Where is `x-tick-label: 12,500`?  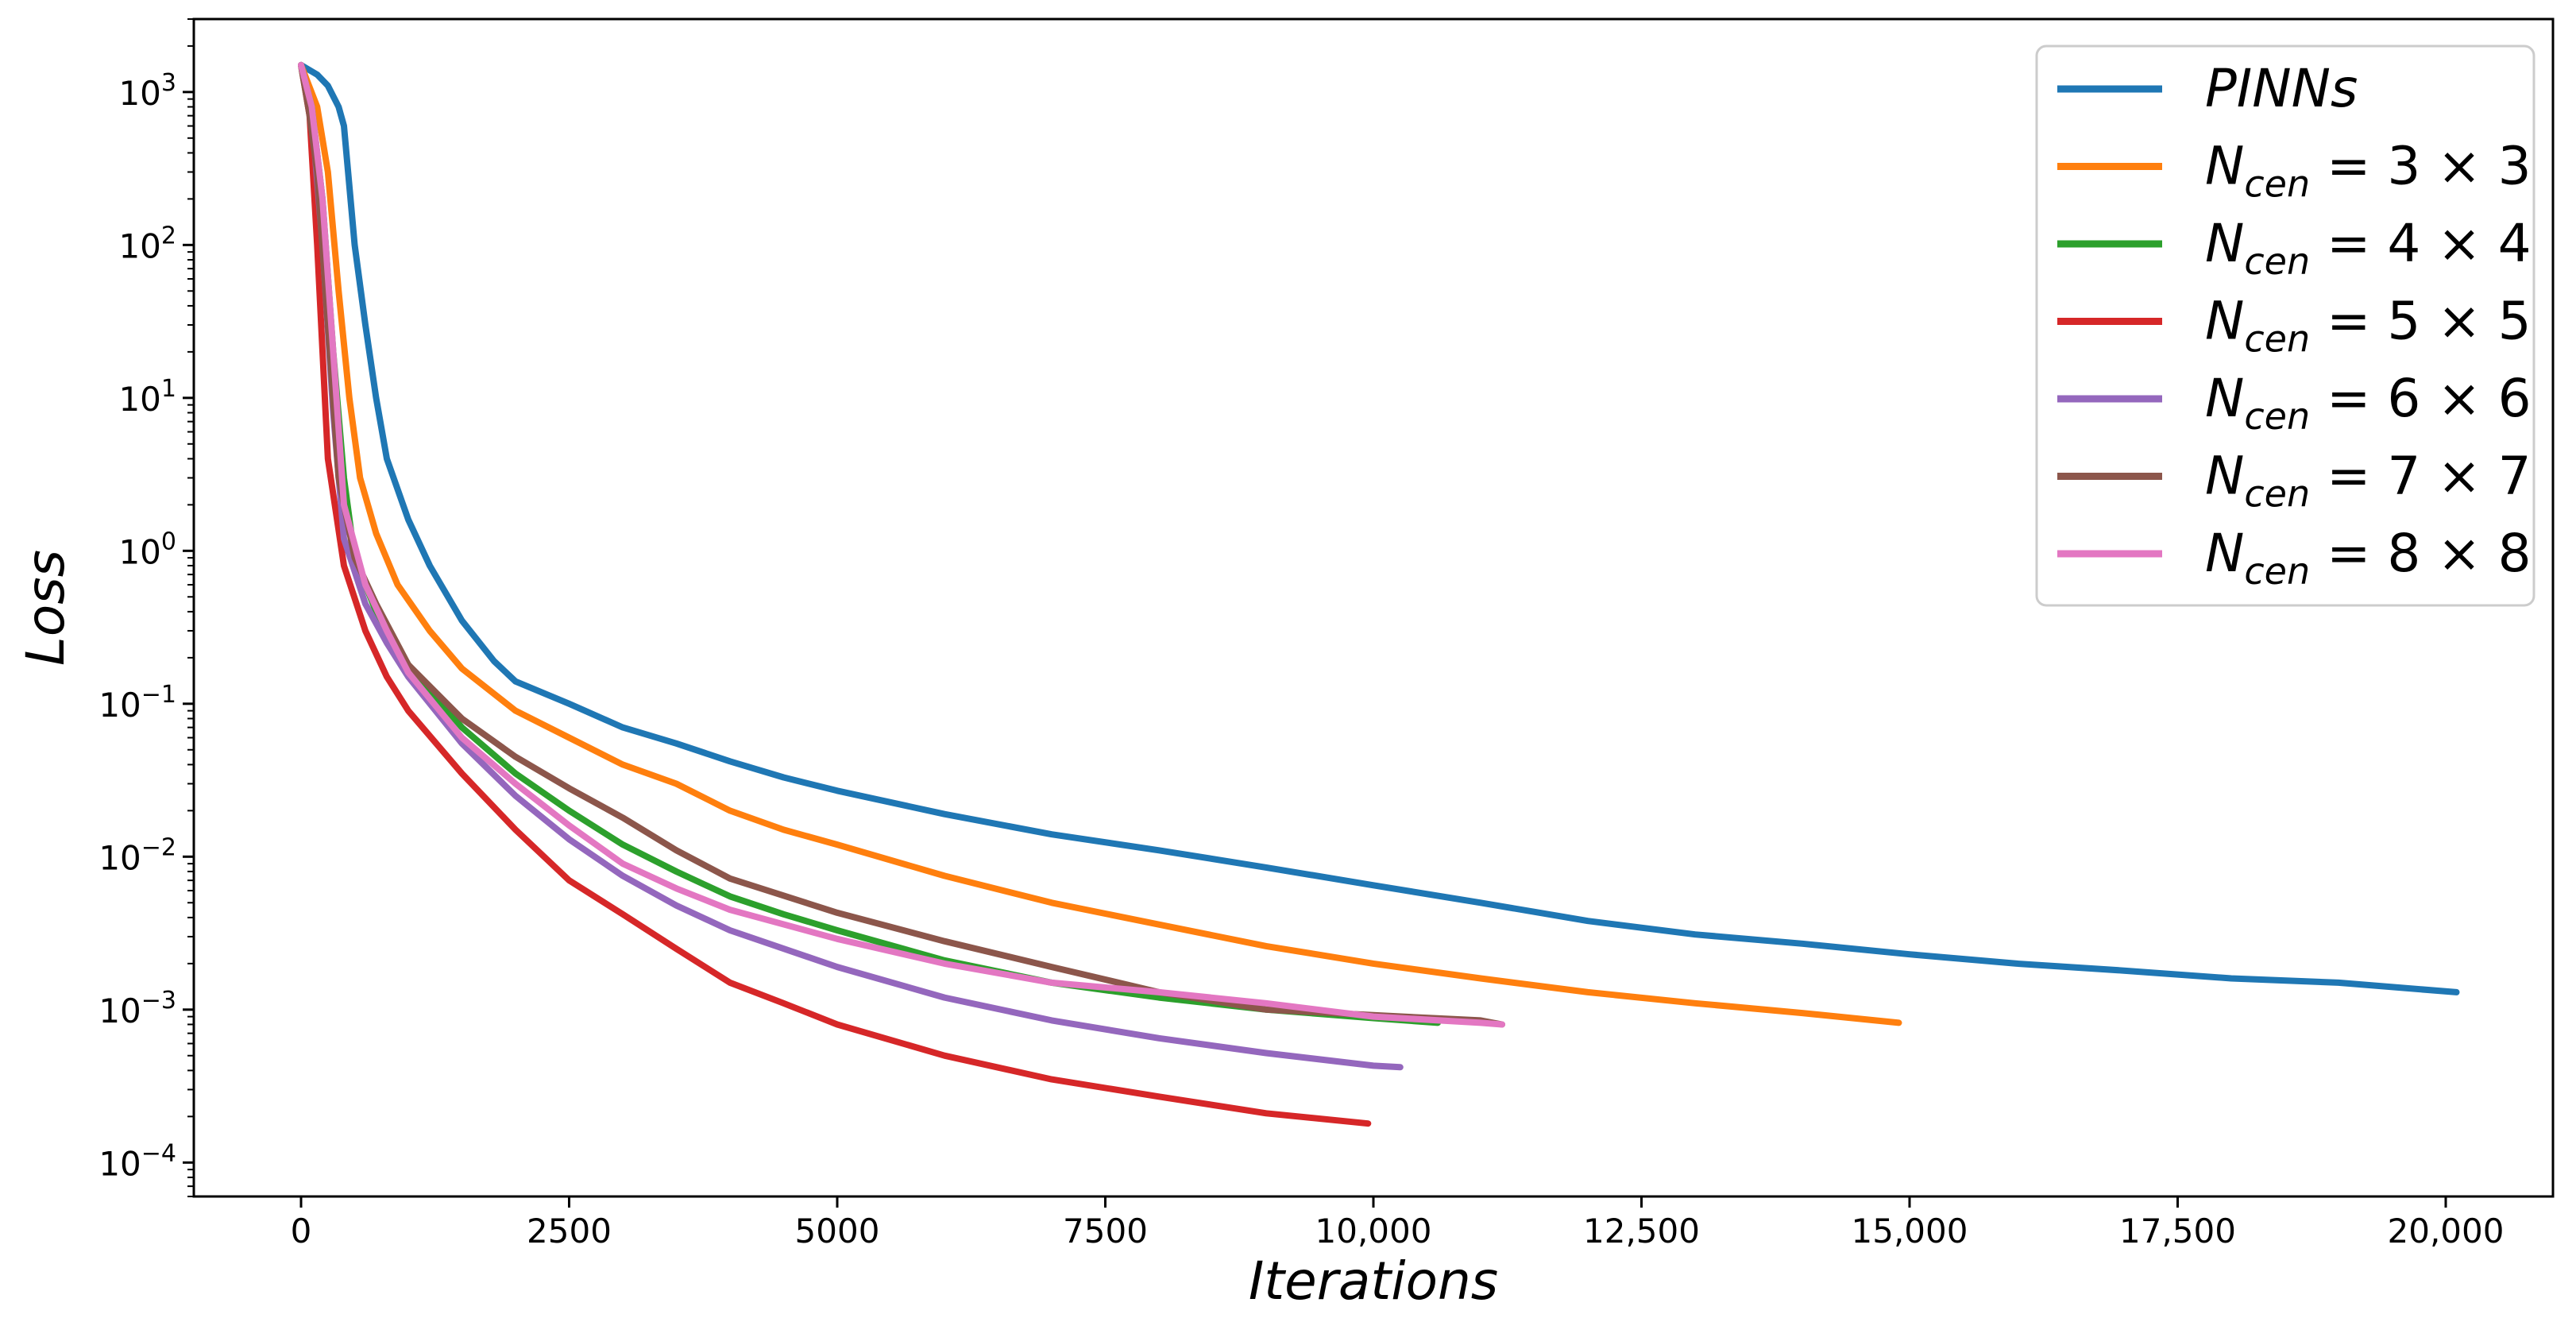 x-tick-label: 12,500 is located at coordinates (1641, 1231).